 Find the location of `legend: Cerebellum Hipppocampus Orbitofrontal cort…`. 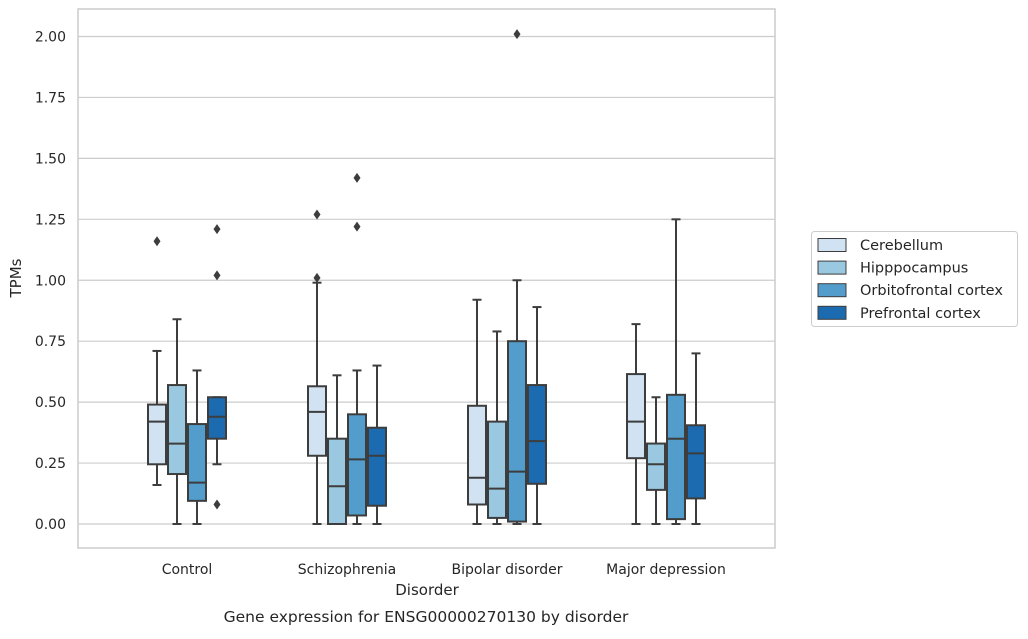

legend: Cerebellum Hipppocampus Orbitofrontal cort… is located at coordinates (914, 279).